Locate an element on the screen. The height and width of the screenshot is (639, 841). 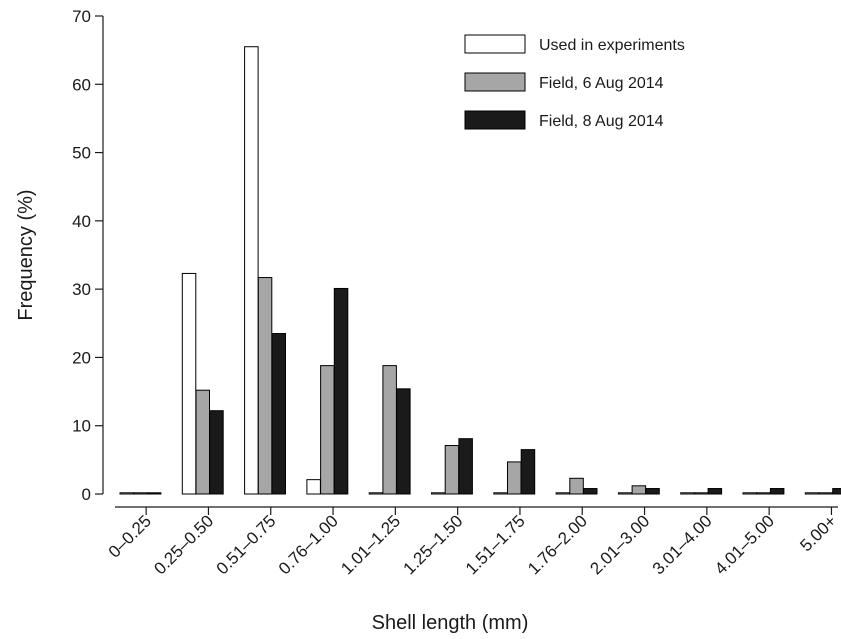
x-tick-label: 0–0.25 is located at coordinates (130, 536).